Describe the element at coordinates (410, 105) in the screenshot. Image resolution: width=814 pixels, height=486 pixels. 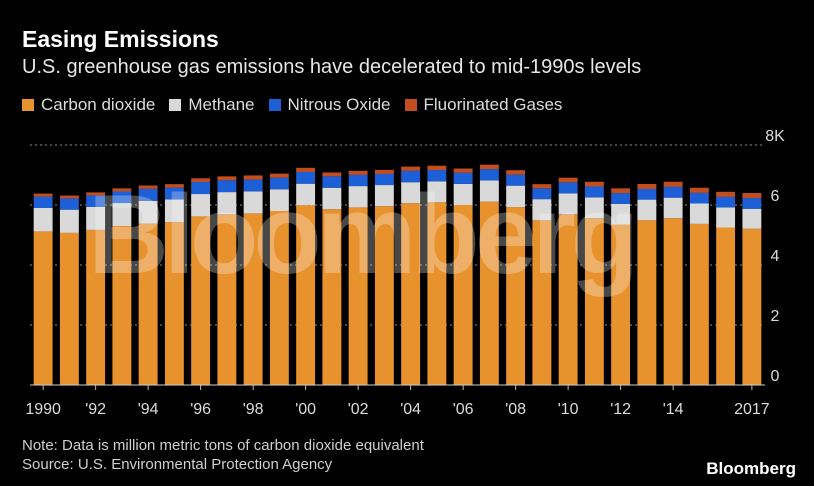
I see `legend-swatch-fluorinated-gases` at that location.